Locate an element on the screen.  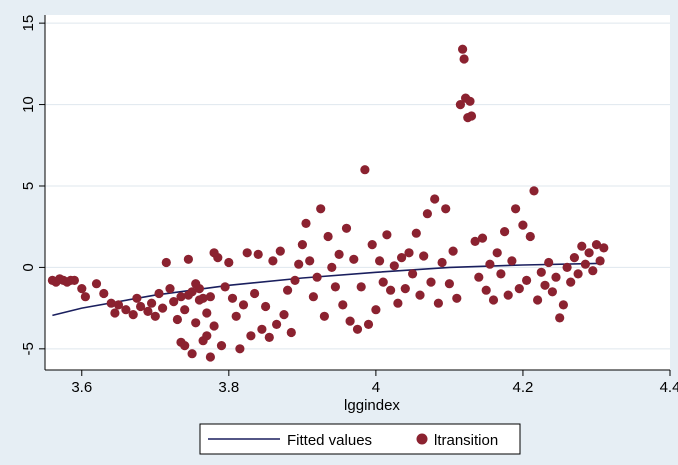
y-tick-label: 0 is located at coordinates (28, 267).